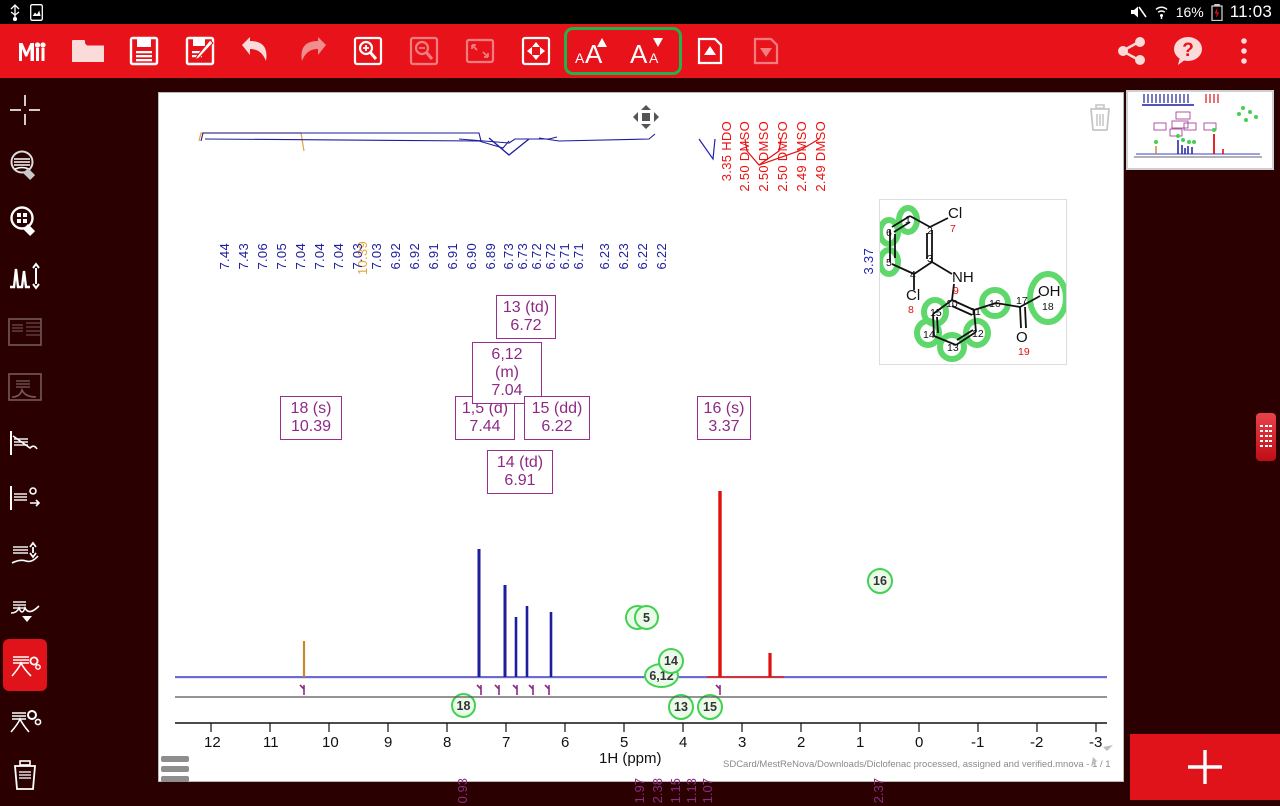 This screenshot has width=1280, height=806. Describe the element at coordinates (506, 742) in the screenshot. I see `x-axis-tick: 7` at that location.